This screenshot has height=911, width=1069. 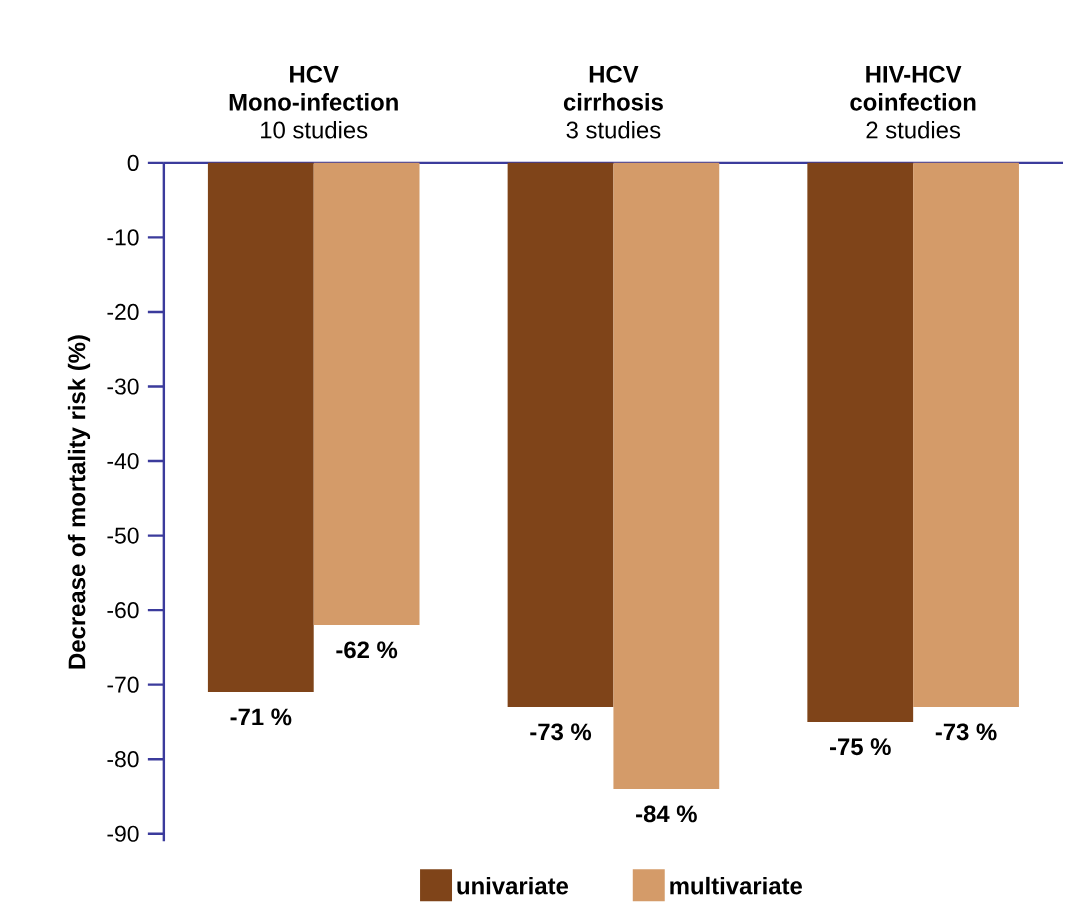 I want to click on y-tick-label: -80, so click(x=123, y=759).